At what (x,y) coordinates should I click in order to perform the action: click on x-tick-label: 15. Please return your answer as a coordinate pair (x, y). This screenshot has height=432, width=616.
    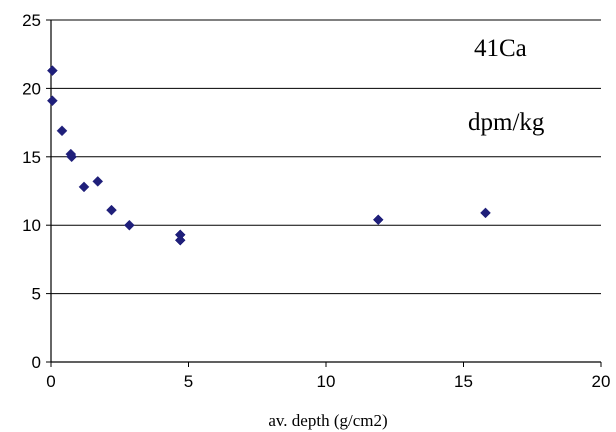
    Looking at the image, I should click on (463, 381).